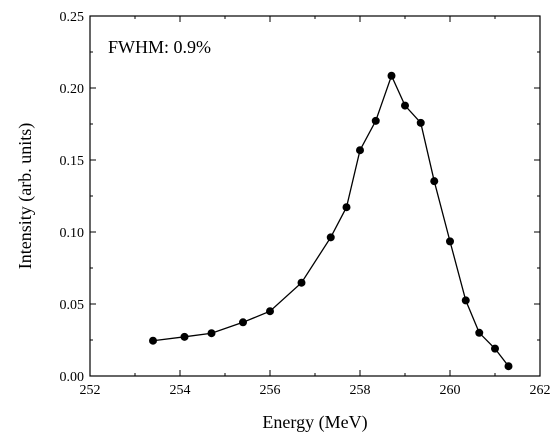  What do you see at coordinates (72, 233) in the screenshot?
I see `y-tick-label: 0.10` at bounding box center [72, 233].